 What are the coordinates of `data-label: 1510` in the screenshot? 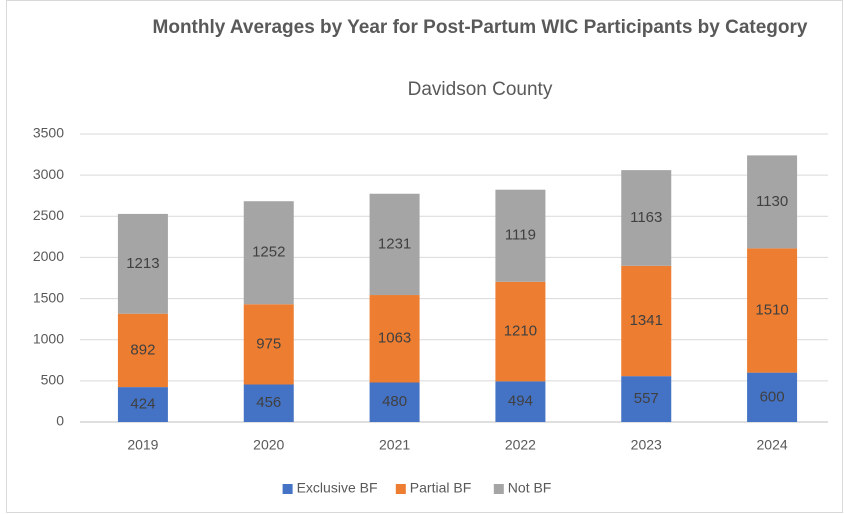 It's located at (771, 309).